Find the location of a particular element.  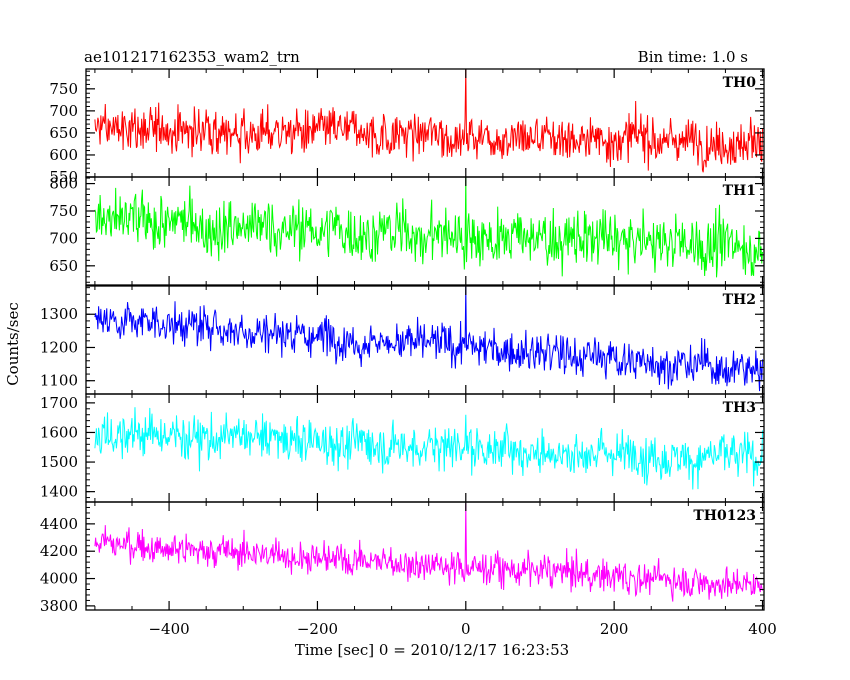

panel-label: TH3 is located at coordinates (739, 408).